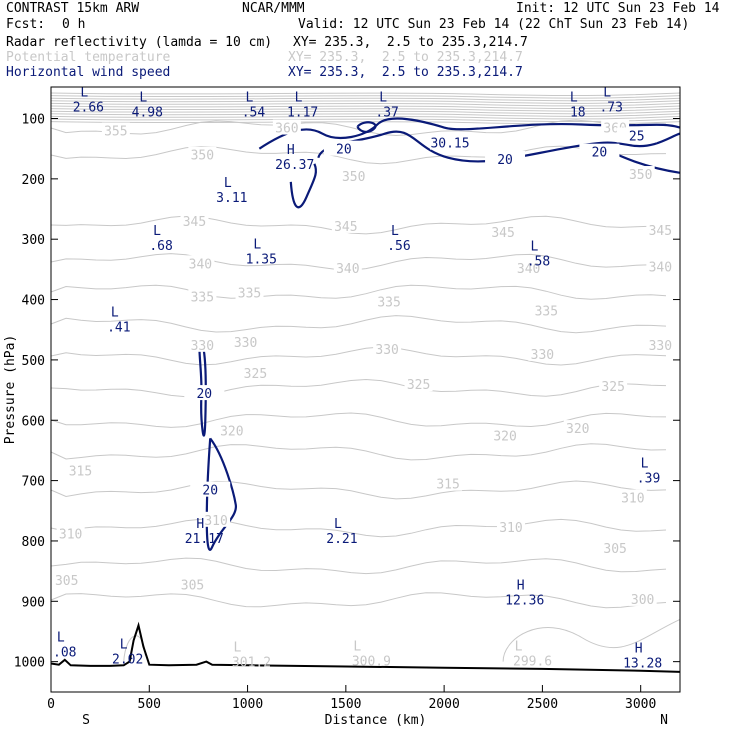 The height and width of the screenshot is (740, 740). Describe the element at coordinates (365, 647) in the screenshot. I see `terrain-layer` at that location.